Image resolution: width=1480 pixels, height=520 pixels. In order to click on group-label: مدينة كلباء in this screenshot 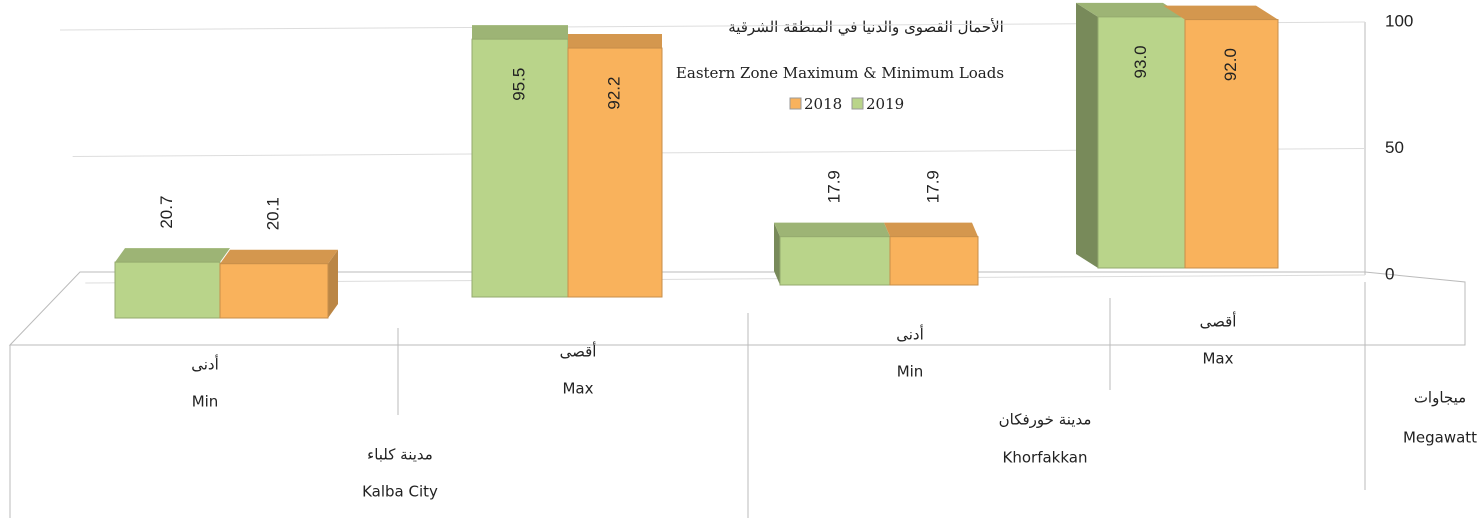, I will do `click(400, 455)`.